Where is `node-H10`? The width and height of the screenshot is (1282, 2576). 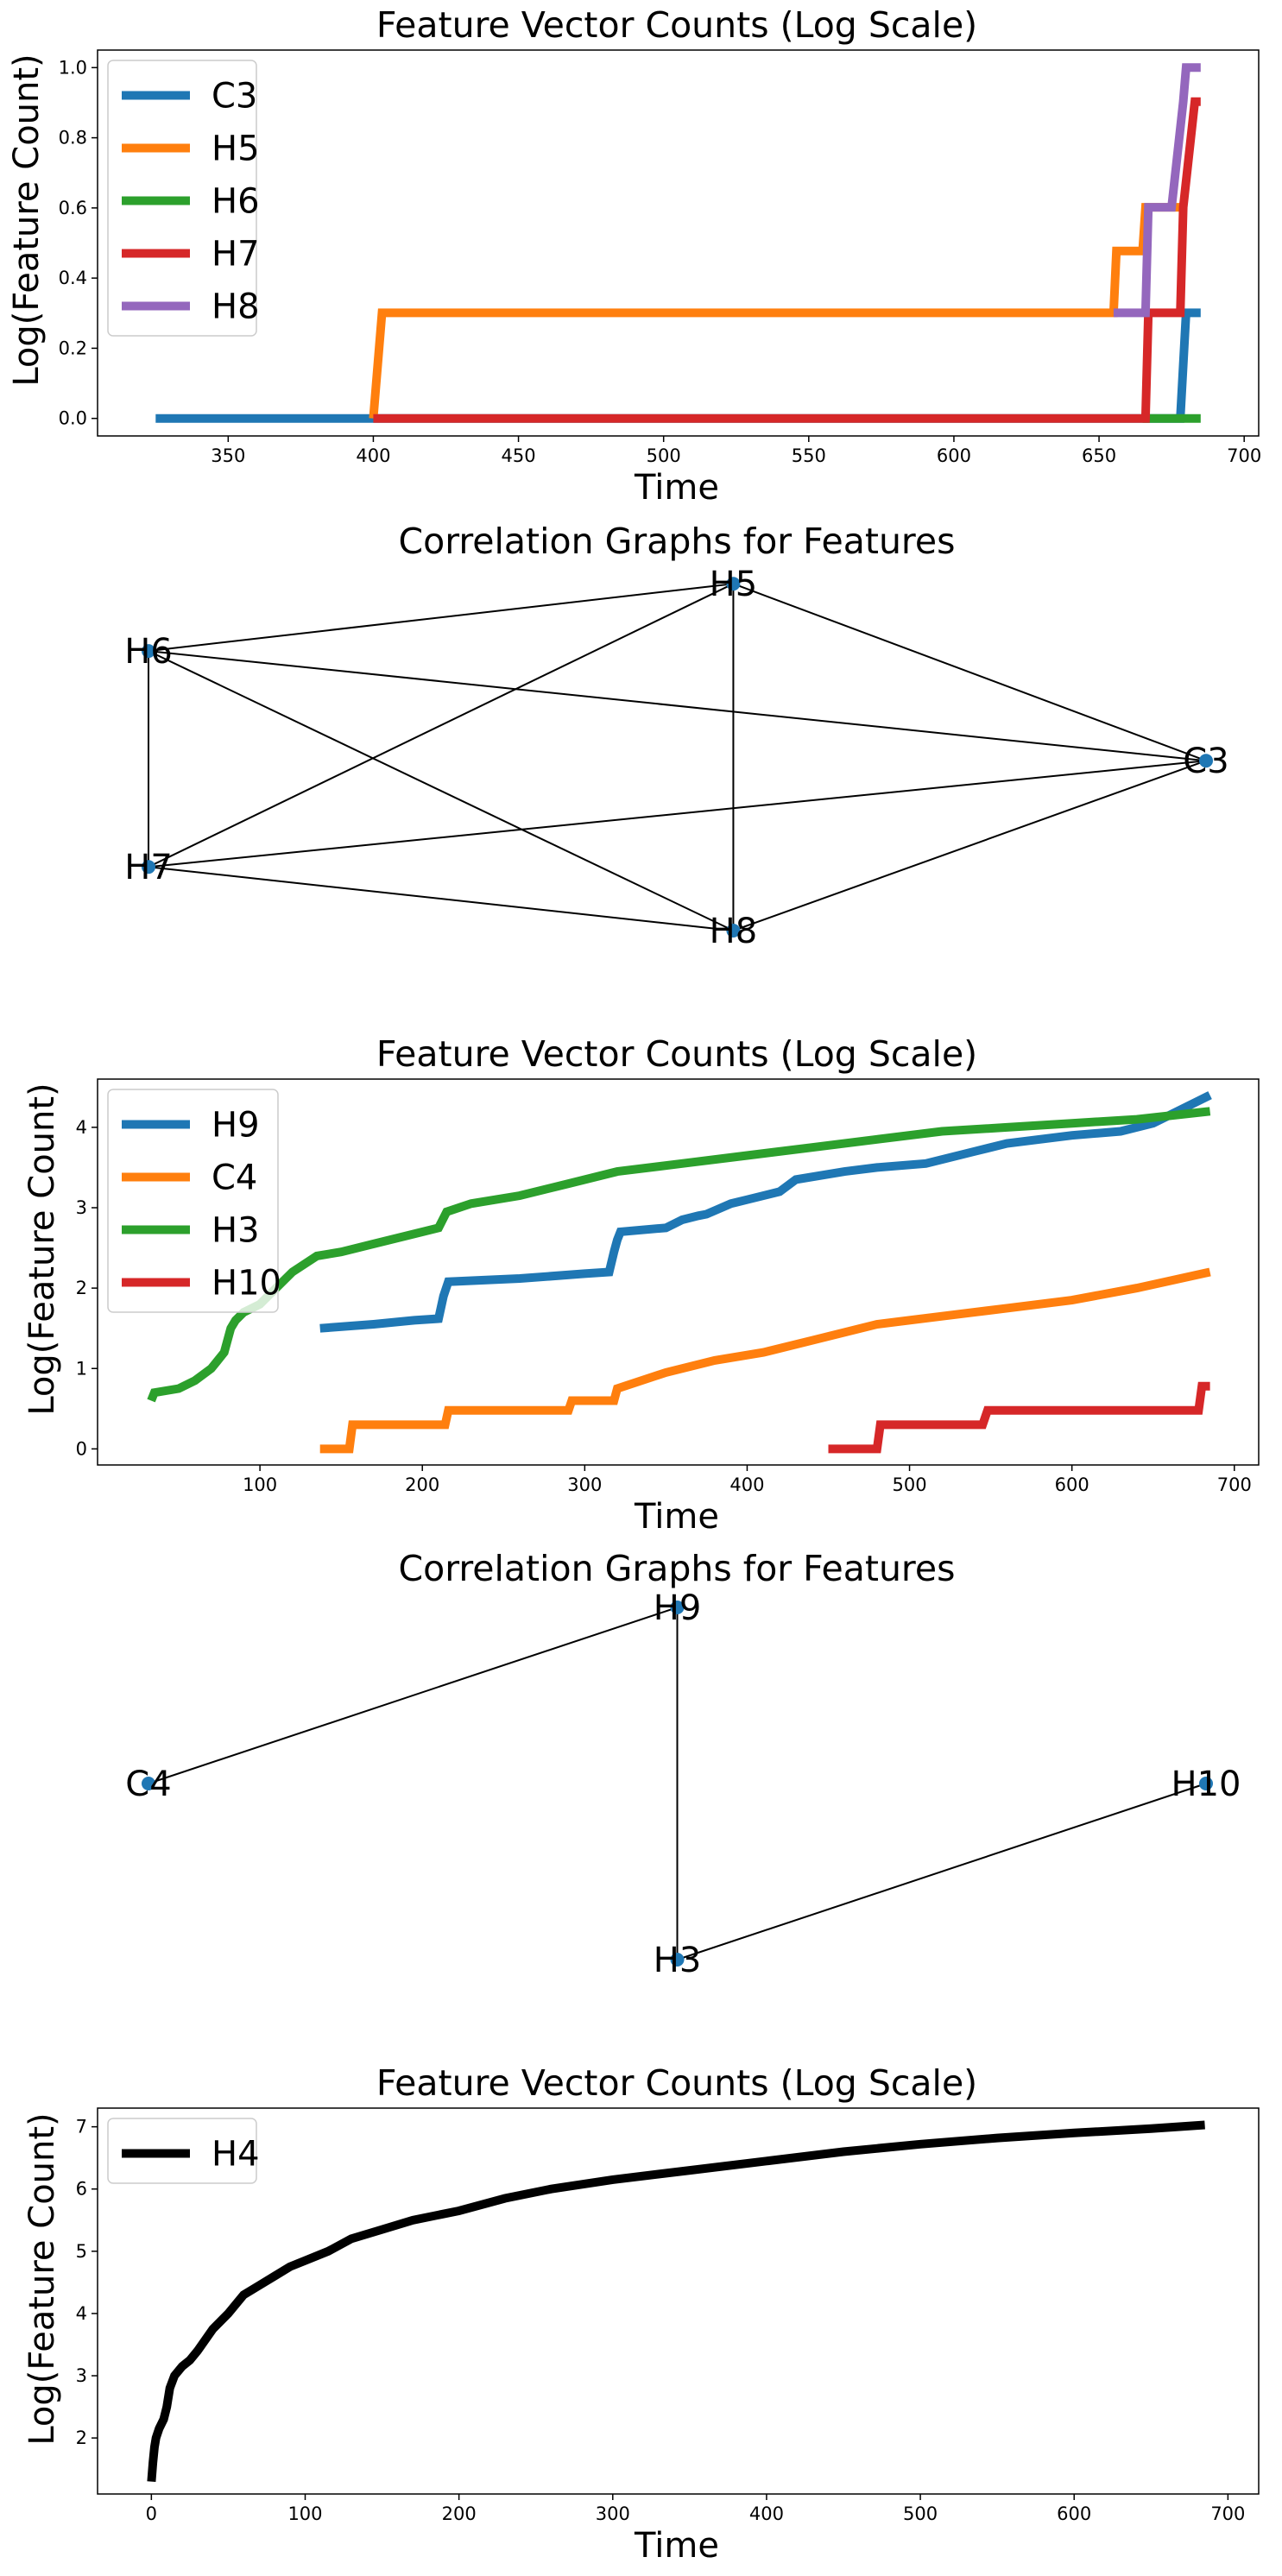
node-H10 is located at coordinates (1206, 1783).